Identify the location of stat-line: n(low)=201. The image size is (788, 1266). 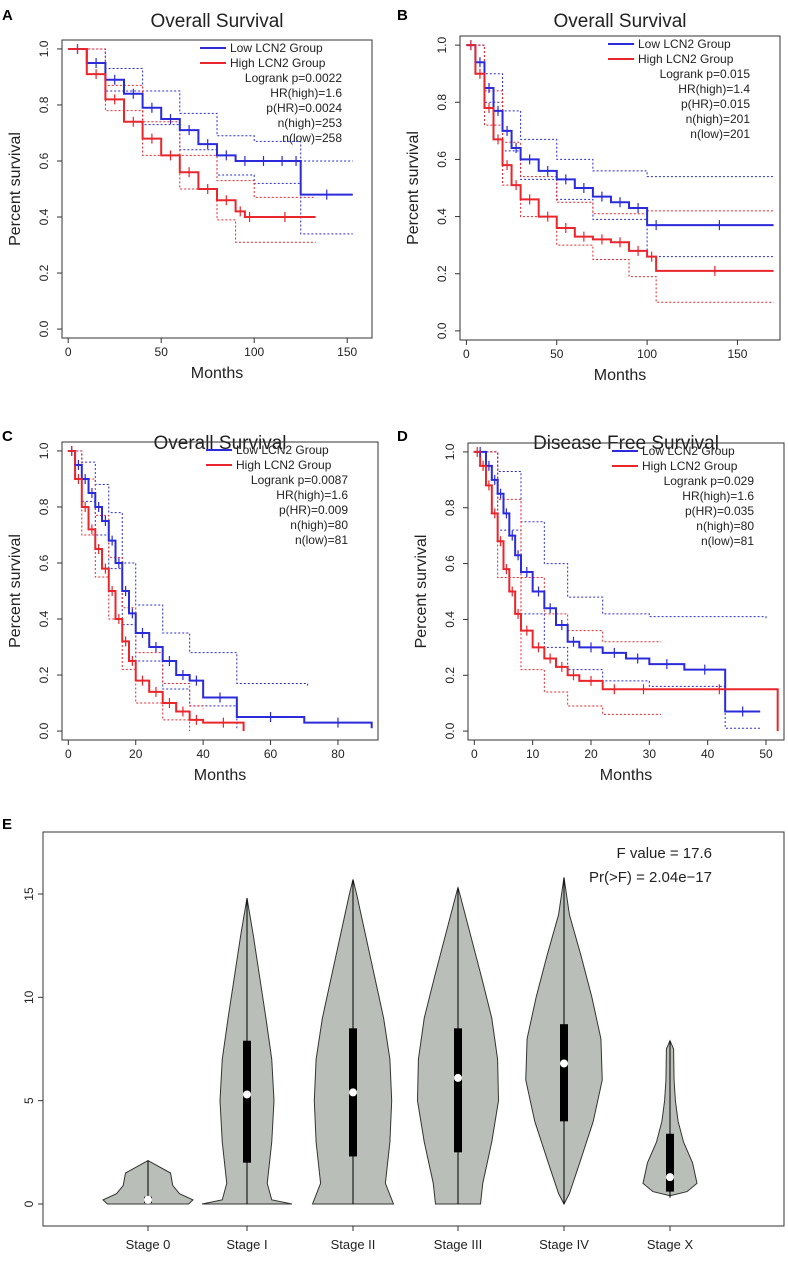
(720, 134).